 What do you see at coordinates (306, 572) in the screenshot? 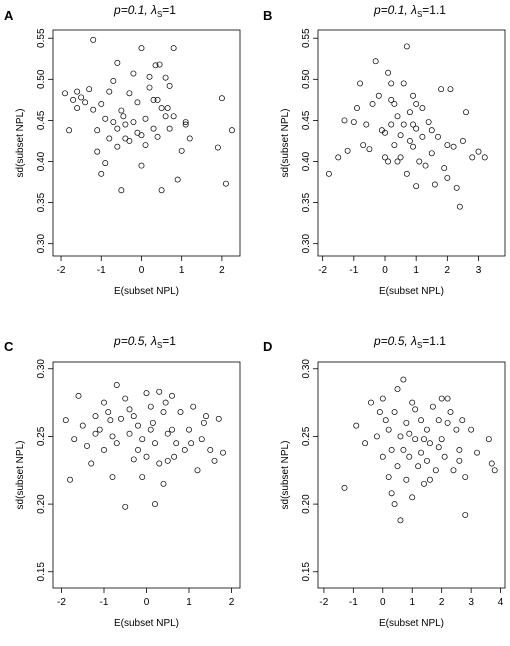
I see `y-tick-label-d-0: 0.15` at bounding box center [306, 572].